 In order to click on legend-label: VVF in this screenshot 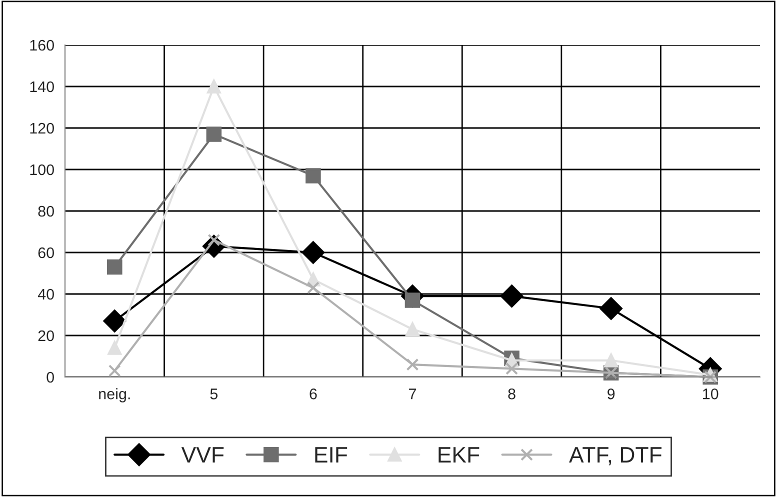, I will do `click(202, 454)`.